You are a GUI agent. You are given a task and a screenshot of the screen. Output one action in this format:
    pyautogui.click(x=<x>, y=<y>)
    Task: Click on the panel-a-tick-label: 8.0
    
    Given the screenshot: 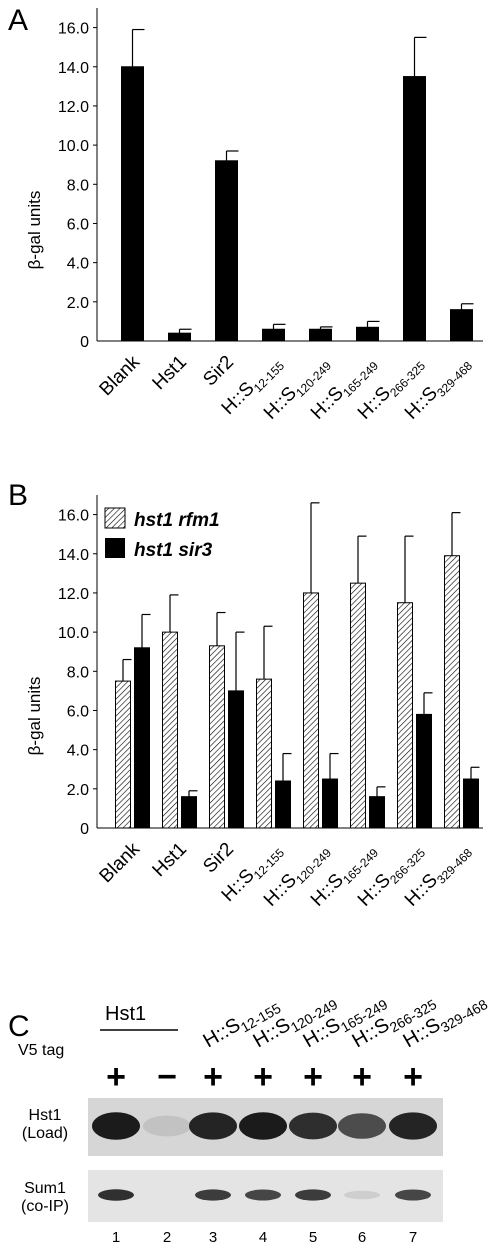 What is the action you would take?
    pyautogui.click(x=78, y=185)
    